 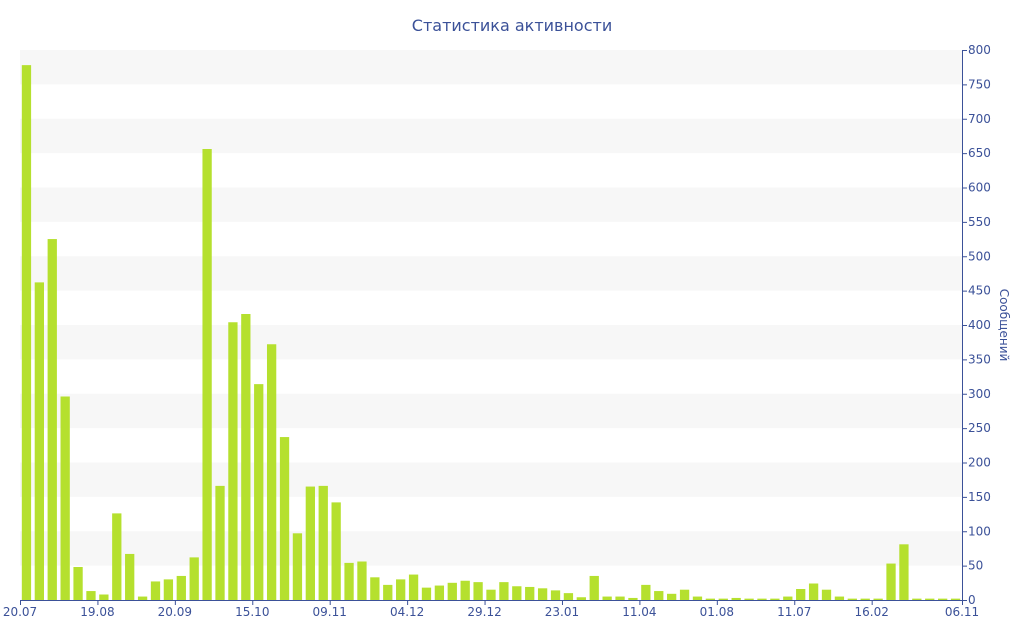 What do you see at coordinates (20, 612) in the screenshot?
I see `x-tick-label: 20.07` at bounding box center [20, 612].